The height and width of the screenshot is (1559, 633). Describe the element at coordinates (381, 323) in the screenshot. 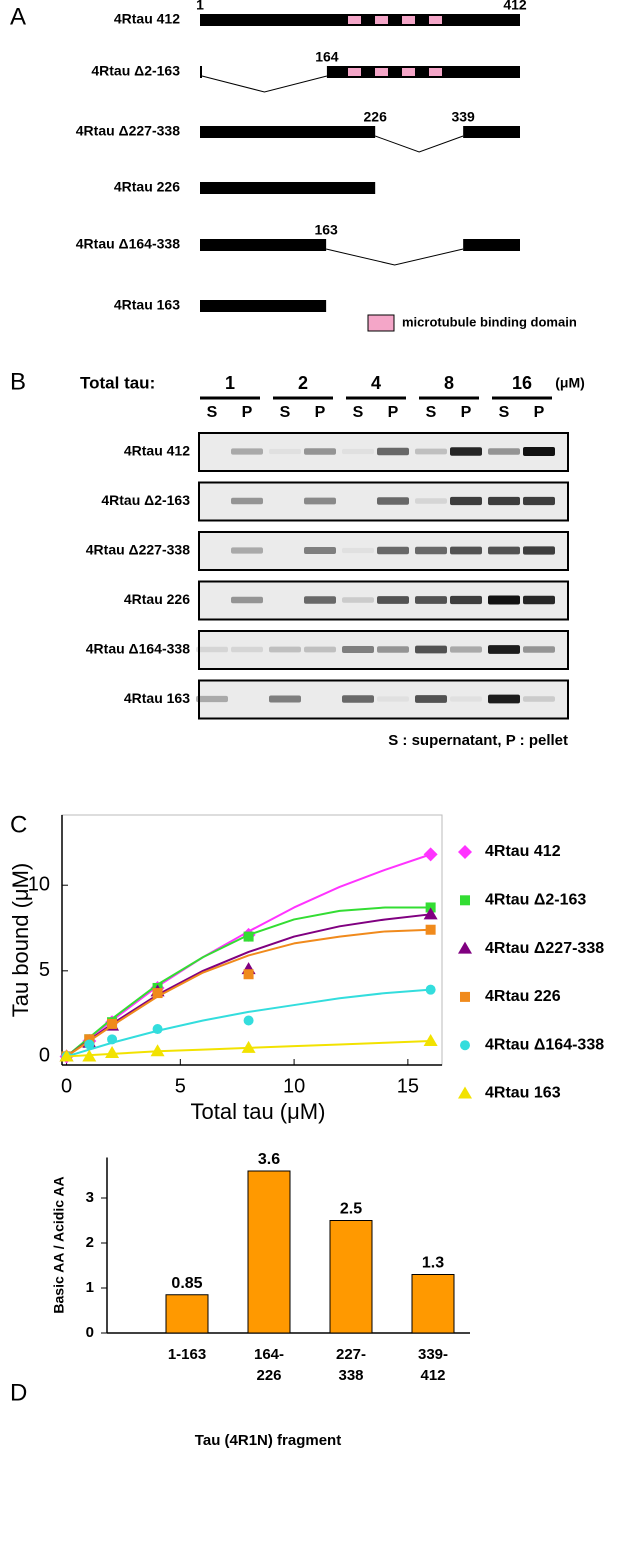

I see `legend-swatch` at that location.